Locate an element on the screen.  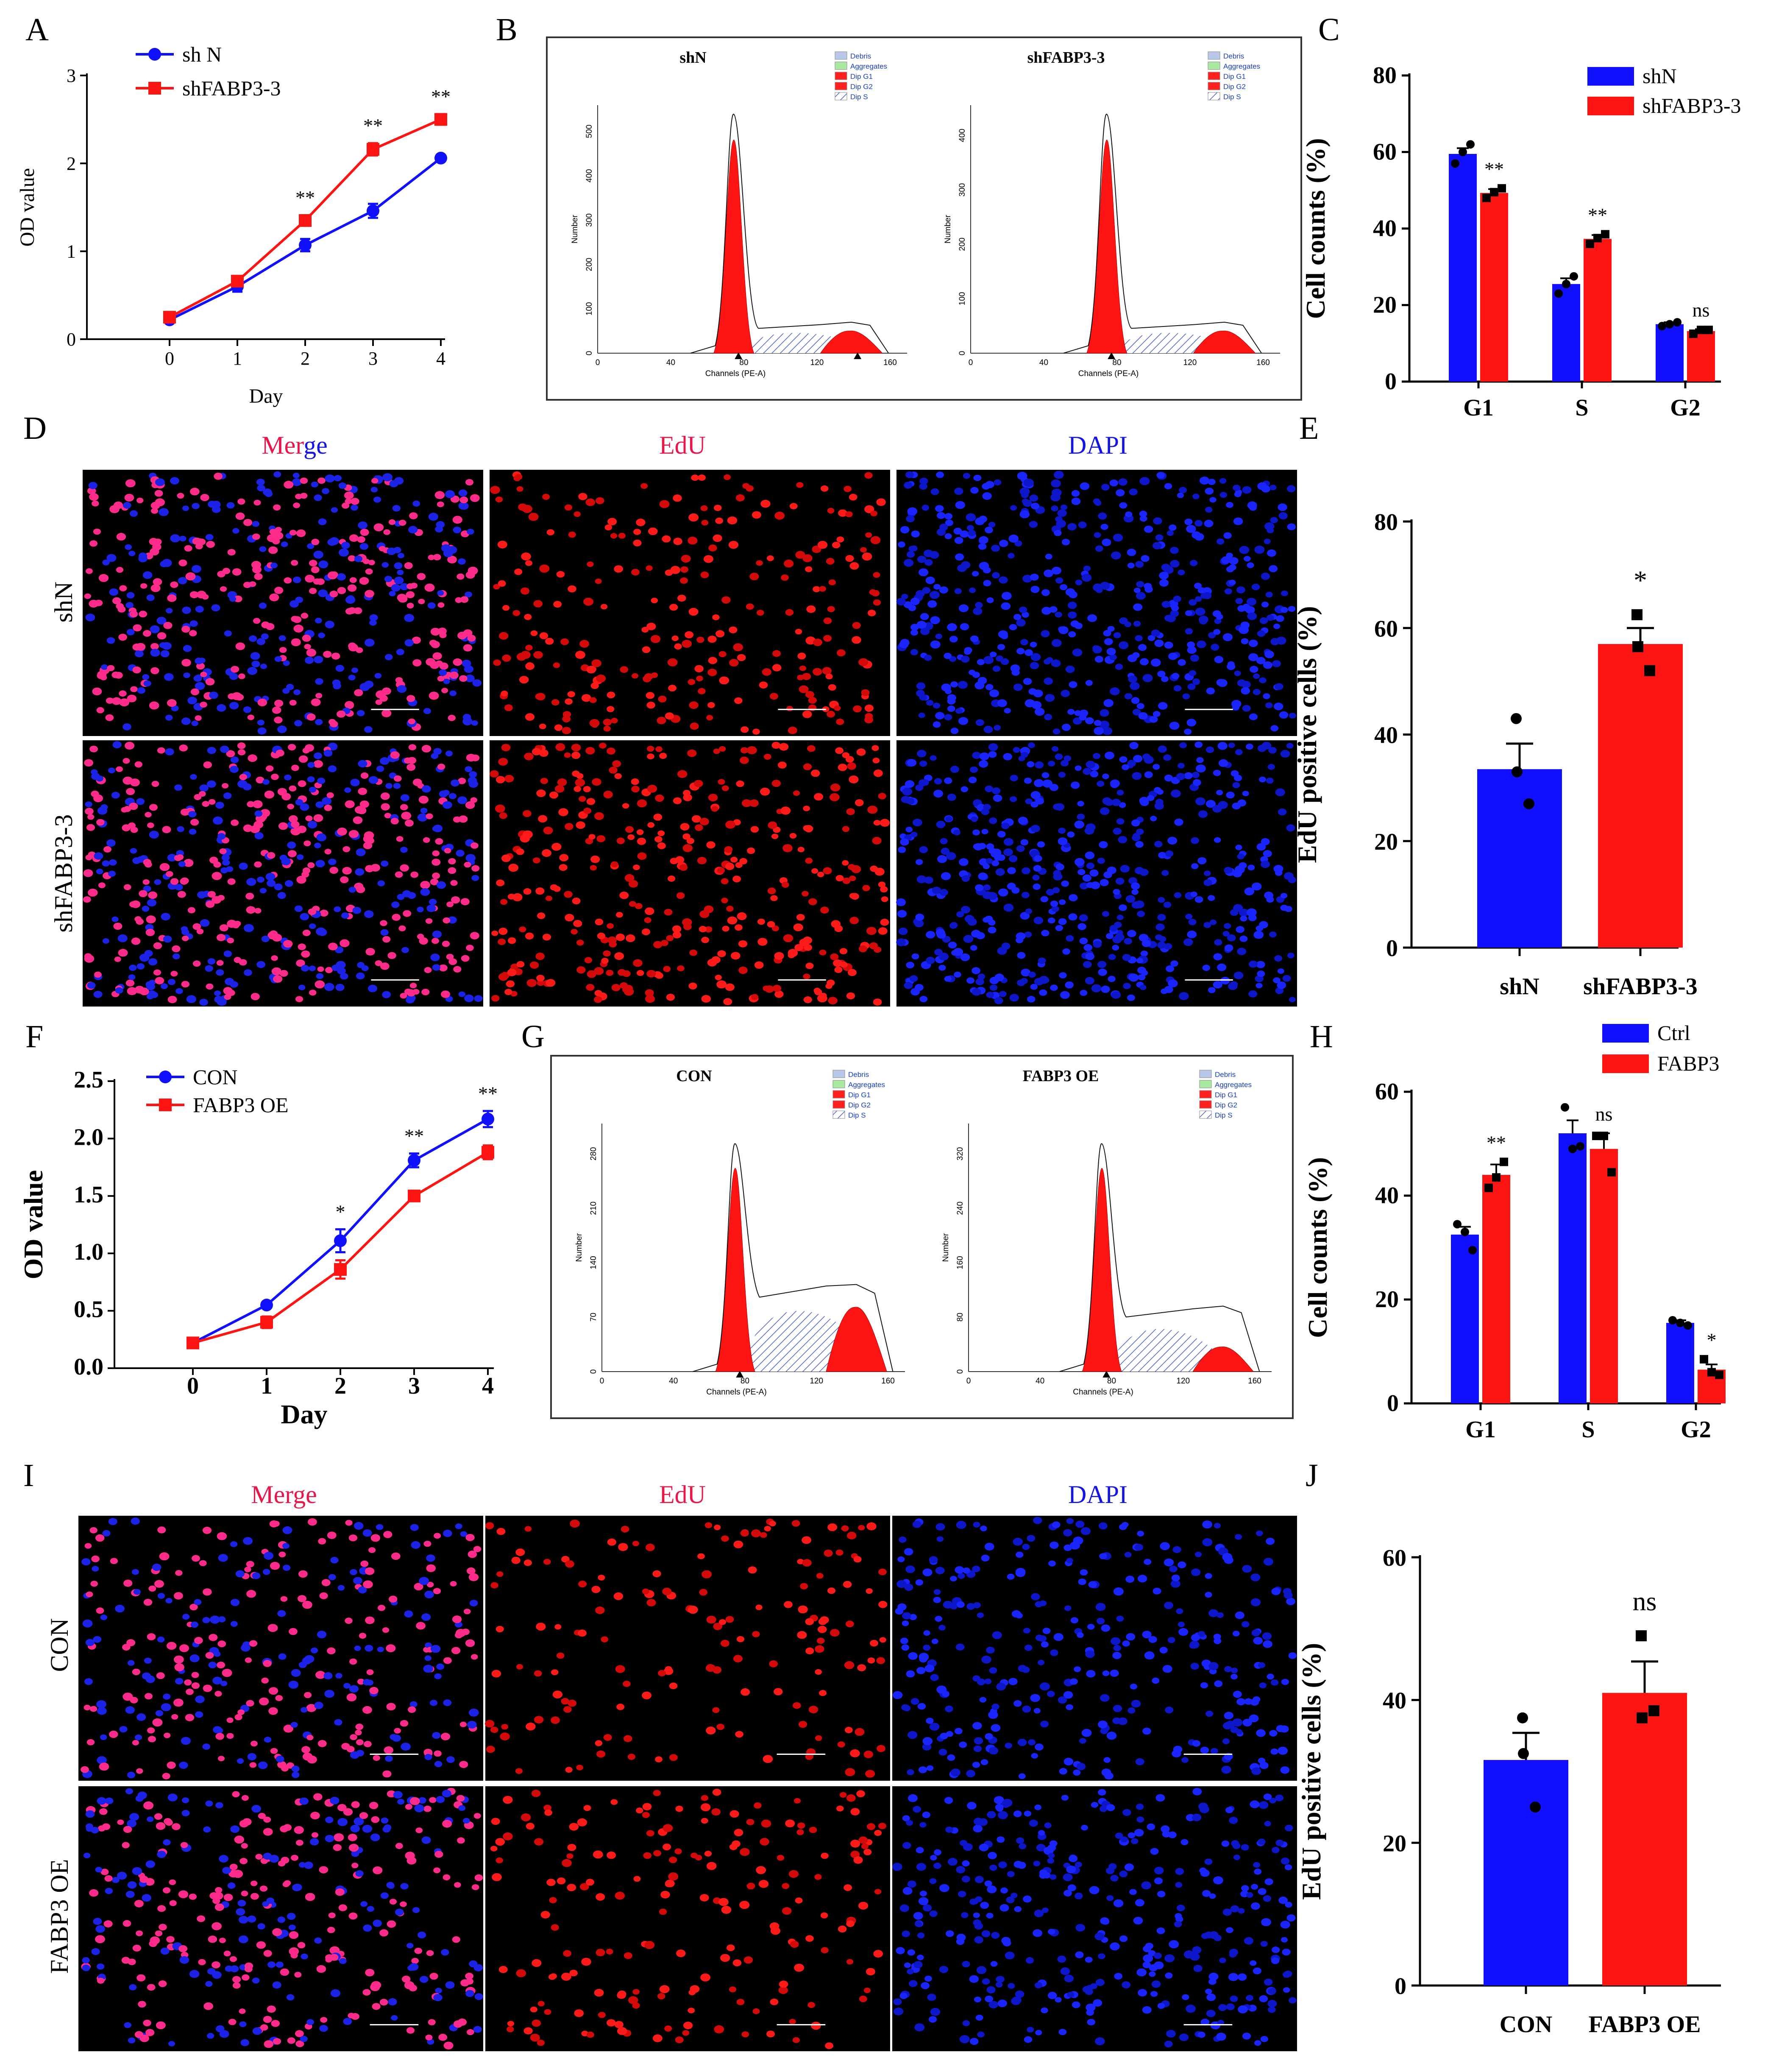
micro-background is located at coordinates (280, 1648).